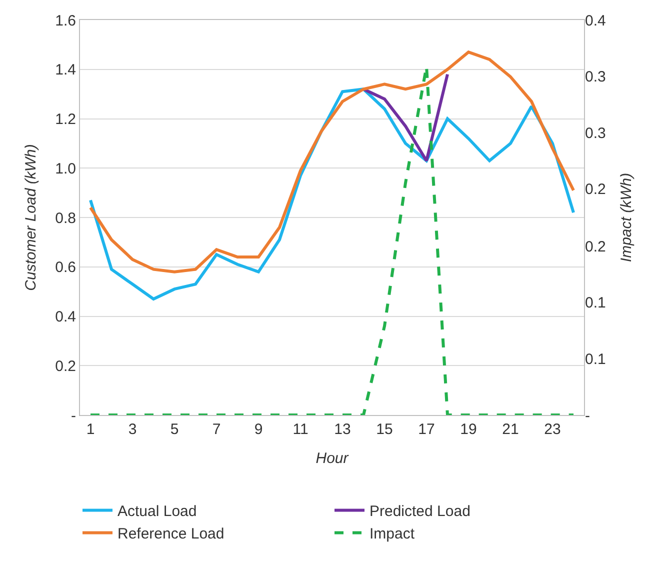 The image size is (669, 561). What do you see at coordinates (132, 429) in the screenshot?
I see `x-tick-label: 3` at bounding box center [132, 429].